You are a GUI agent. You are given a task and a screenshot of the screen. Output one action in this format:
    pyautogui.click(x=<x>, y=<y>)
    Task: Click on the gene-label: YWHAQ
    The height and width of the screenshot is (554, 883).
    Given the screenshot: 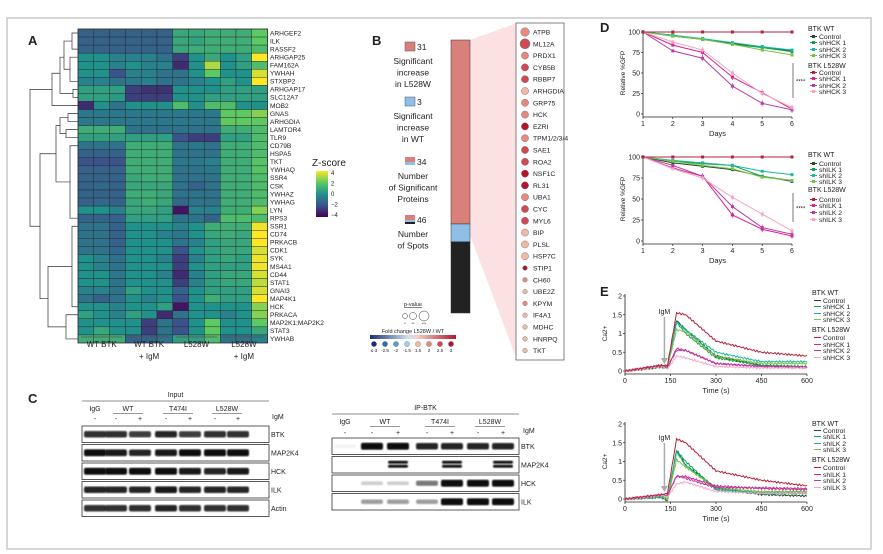 What is the action you would take?
    pyautogui.click(x=282, y=170)
    